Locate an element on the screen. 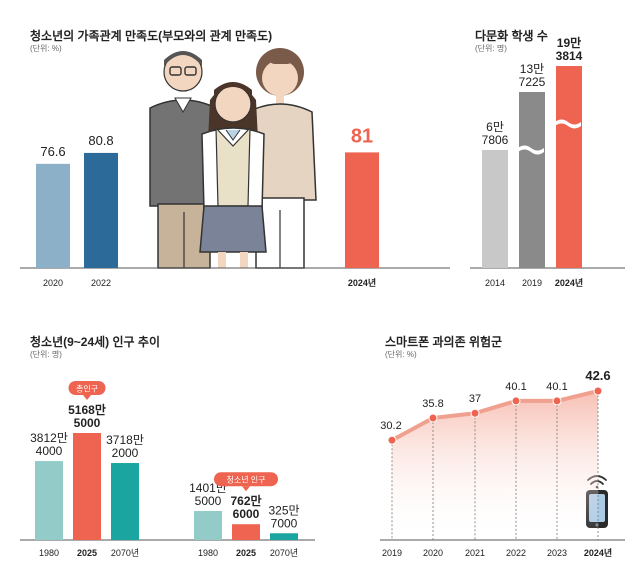 This screenshot has height=584, width=640. chart4-category-label: 2020 is located at coordinates (433, 553).